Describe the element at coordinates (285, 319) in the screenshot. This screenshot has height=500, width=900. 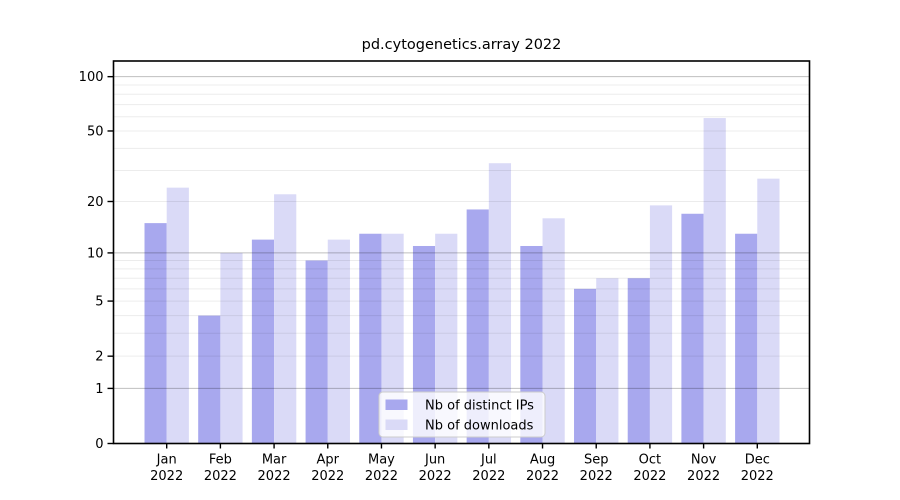
I see `bar-downloads-mar` at that location.